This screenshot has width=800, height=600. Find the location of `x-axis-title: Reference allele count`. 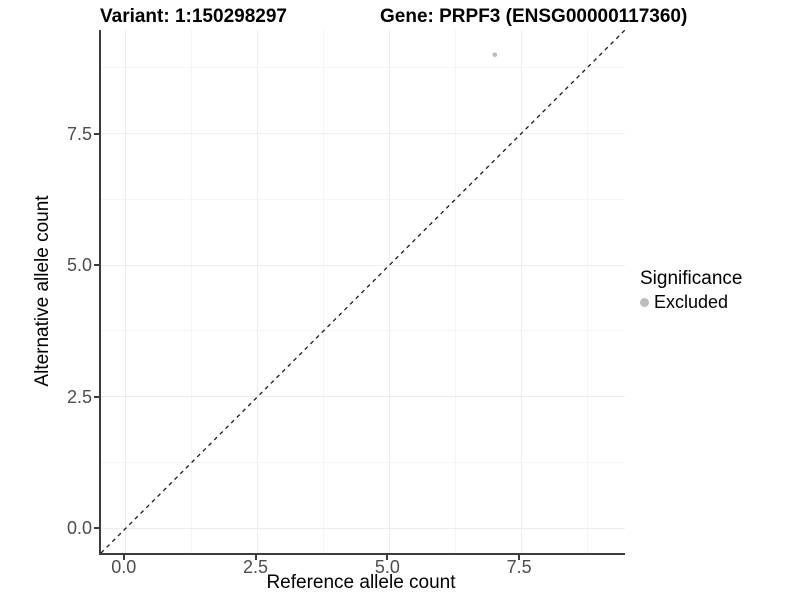

x-axis-title: Reference allele count is located at coordinates (361, 582).